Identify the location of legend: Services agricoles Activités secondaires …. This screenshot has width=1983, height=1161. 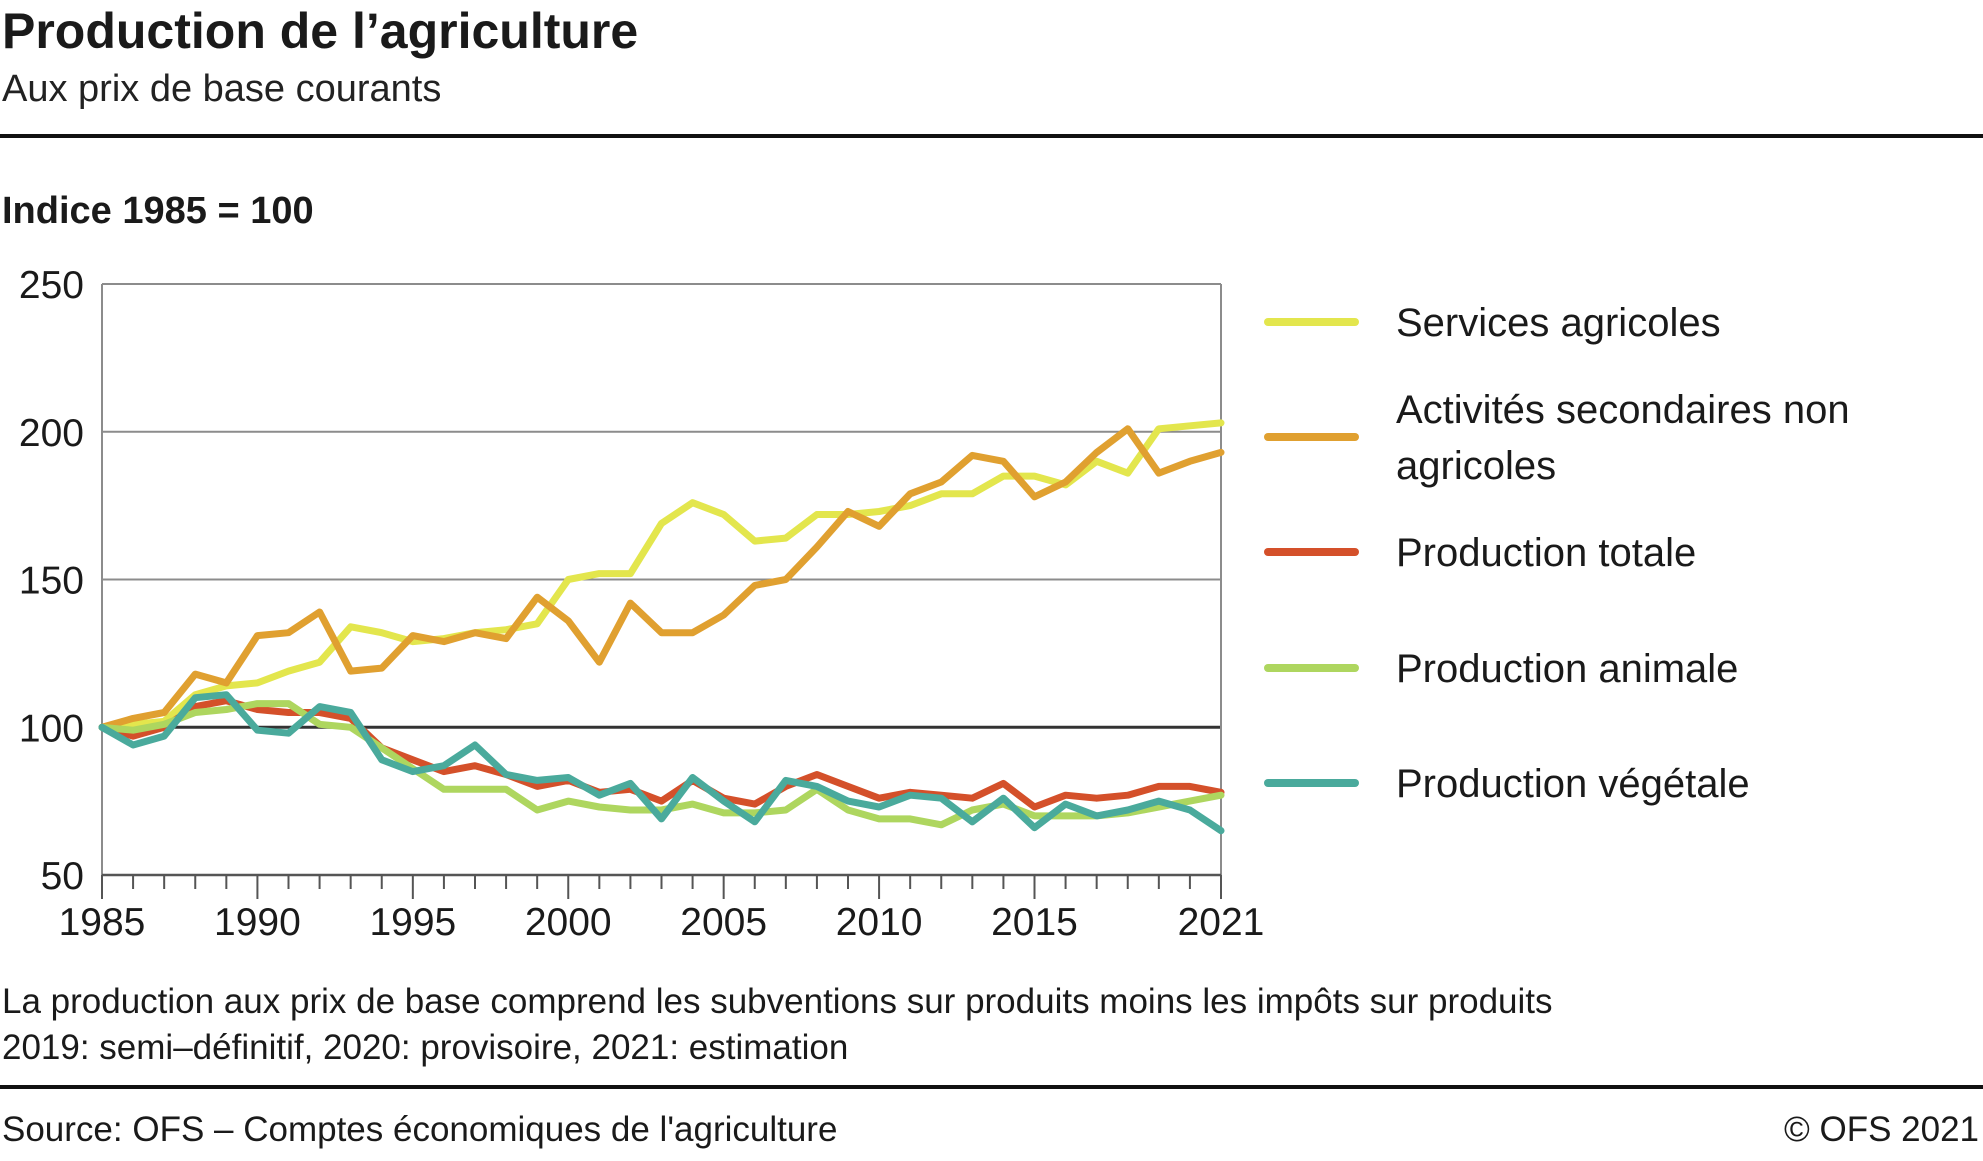
(1557, 553).